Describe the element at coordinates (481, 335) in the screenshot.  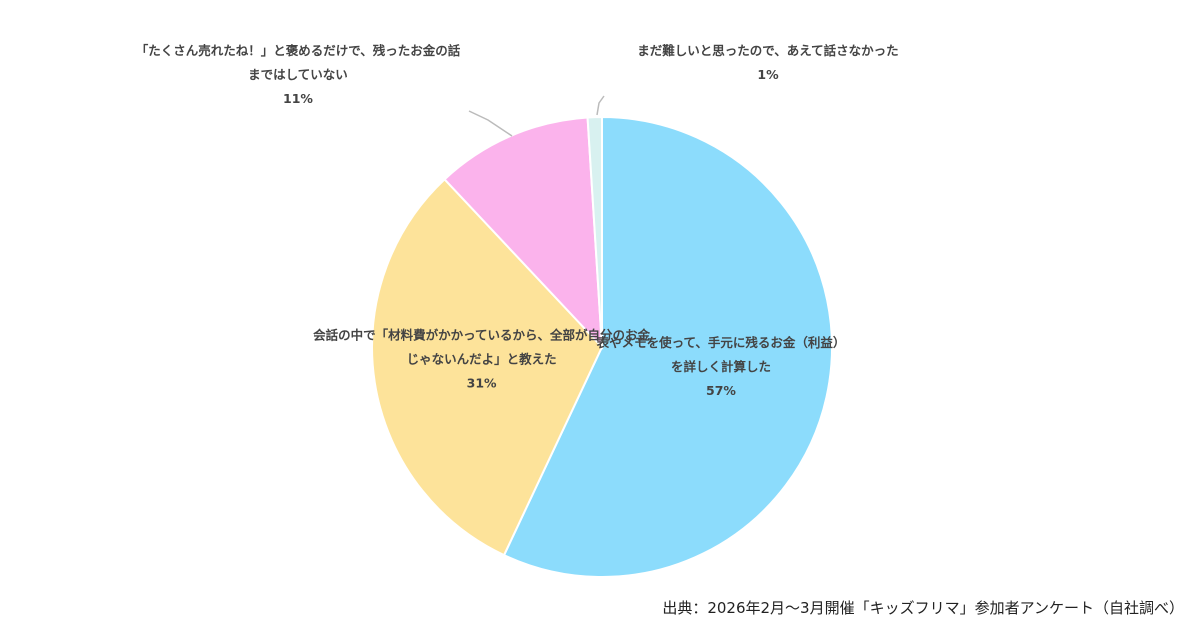
I see `slice-2-label-line-1: 会話の中で「材料費がかかっているから、全部が自分のお金` at that location.